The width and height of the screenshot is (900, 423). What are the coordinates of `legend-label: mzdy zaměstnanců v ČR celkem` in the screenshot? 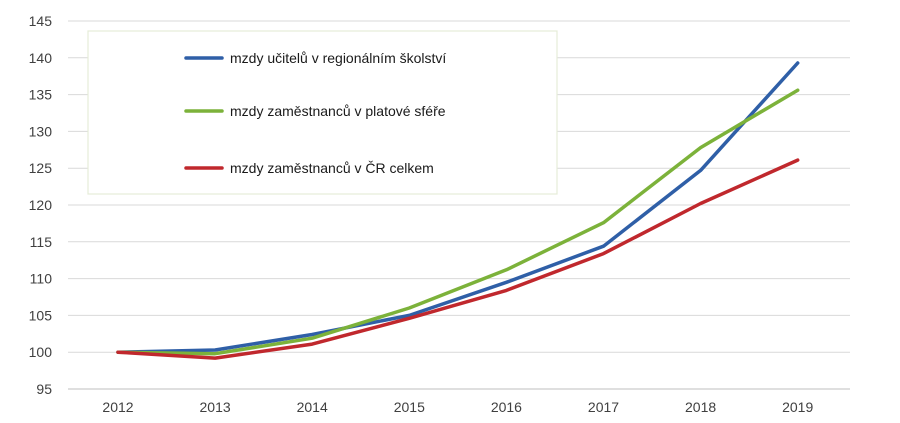 It's located at (332, 168).